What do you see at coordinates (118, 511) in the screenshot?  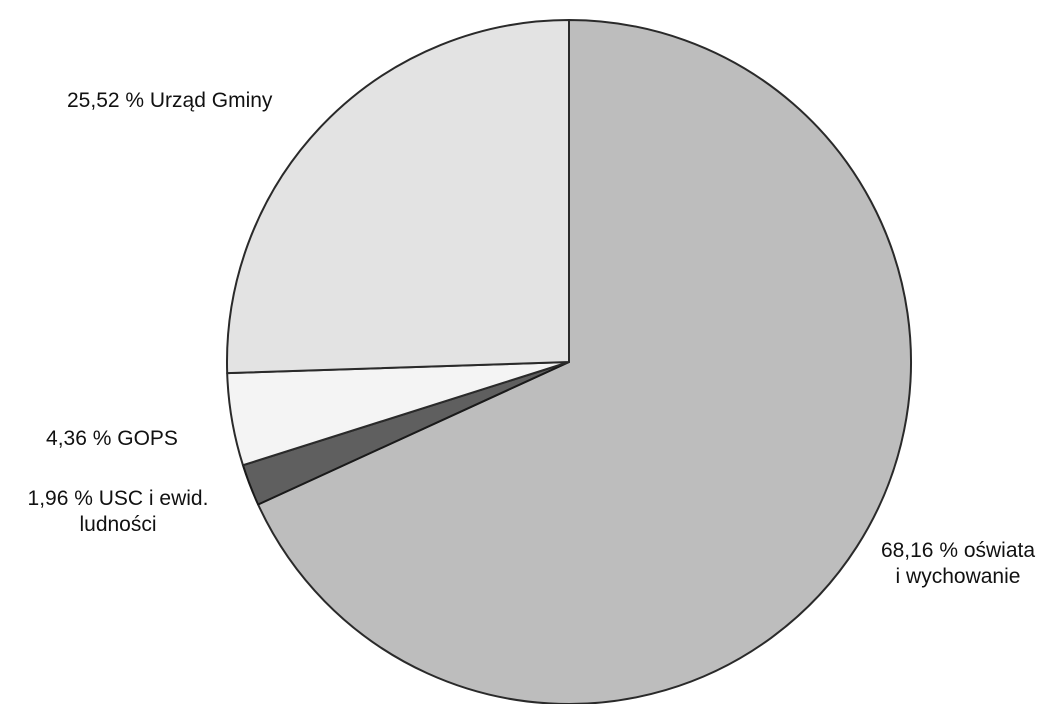 I see `slice-label: 1,96 % USC i ewid. ludności` at bounding box center [118, 511].